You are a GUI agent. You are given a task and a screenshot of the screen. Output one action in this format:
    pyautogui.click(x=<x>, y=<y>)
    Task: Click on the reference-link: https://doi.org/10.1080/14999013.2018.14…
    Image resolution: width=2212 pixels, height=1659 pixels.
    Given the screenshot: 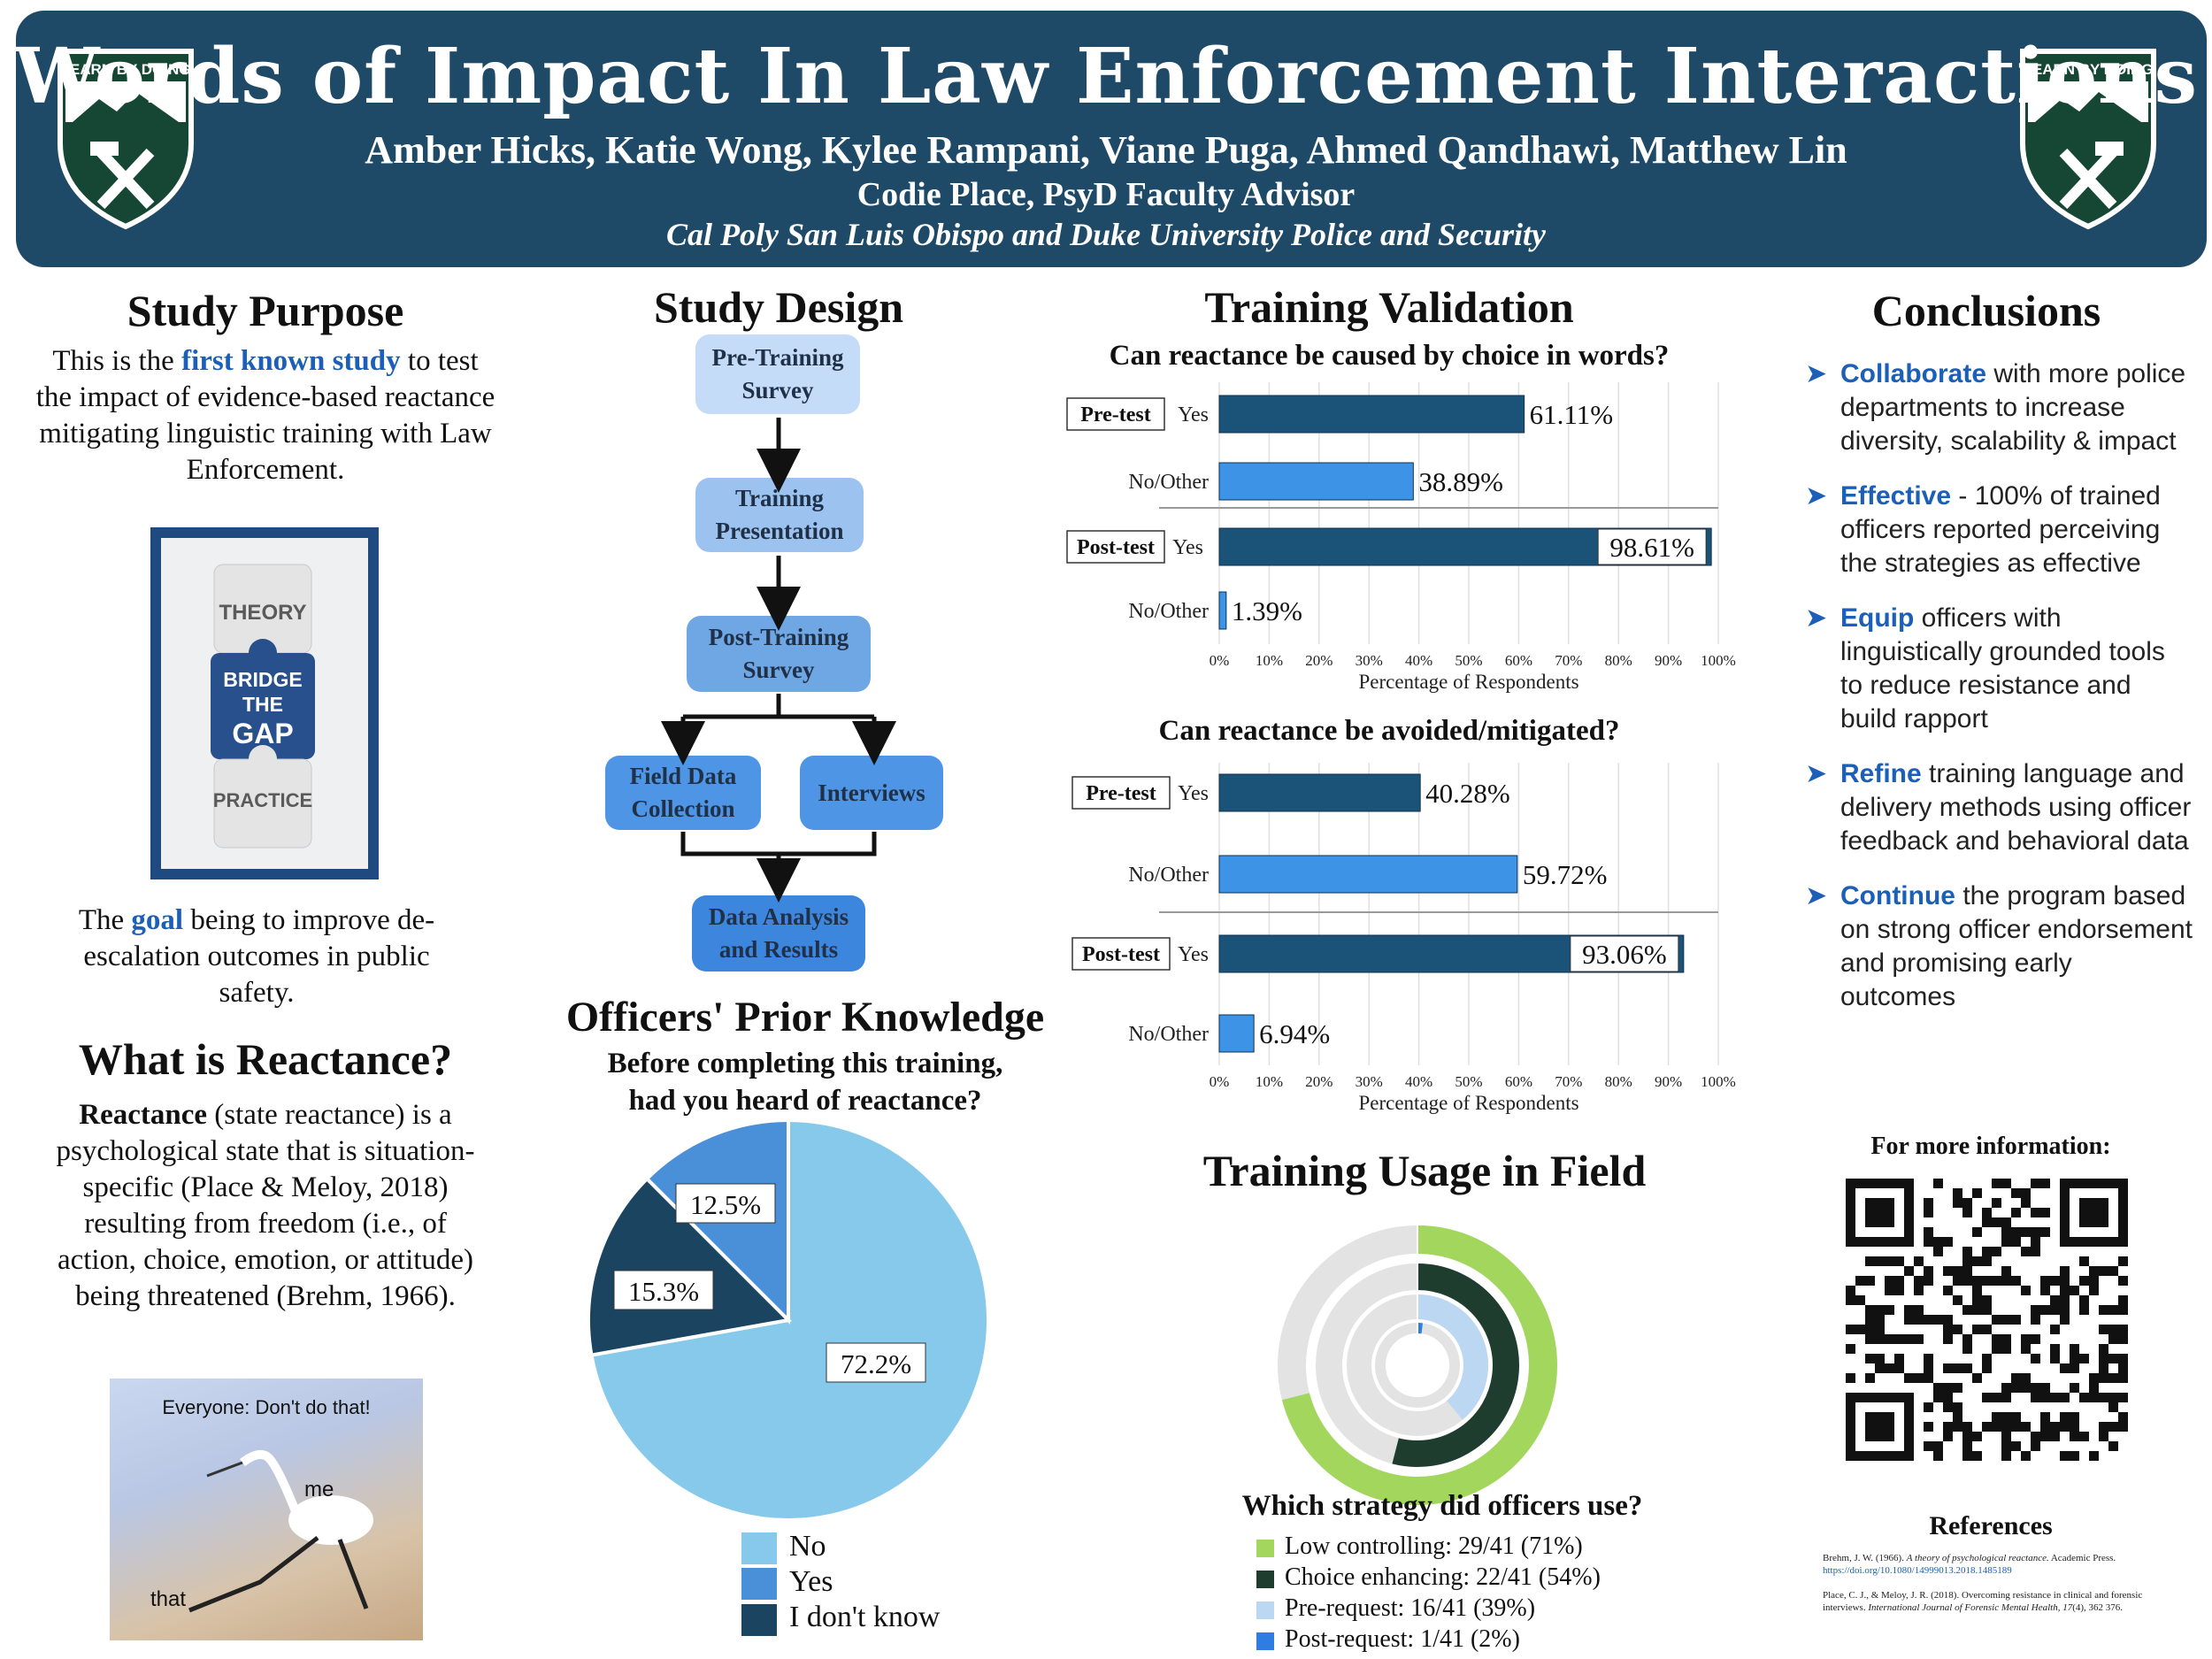 What is the action you would take?
    pyautogui.click(x=1918, y=1570)
    